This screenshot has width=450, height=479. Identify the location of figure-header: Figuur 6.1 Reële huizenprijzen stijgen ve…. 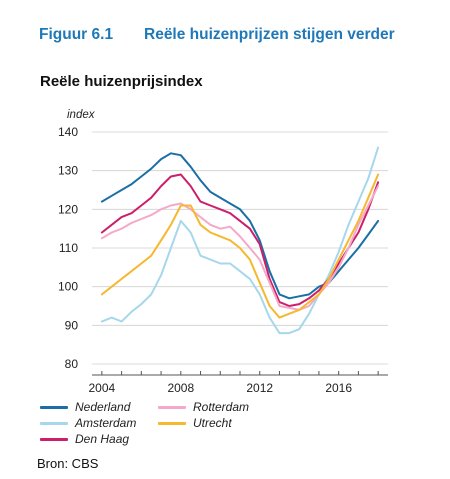
(217, 35).